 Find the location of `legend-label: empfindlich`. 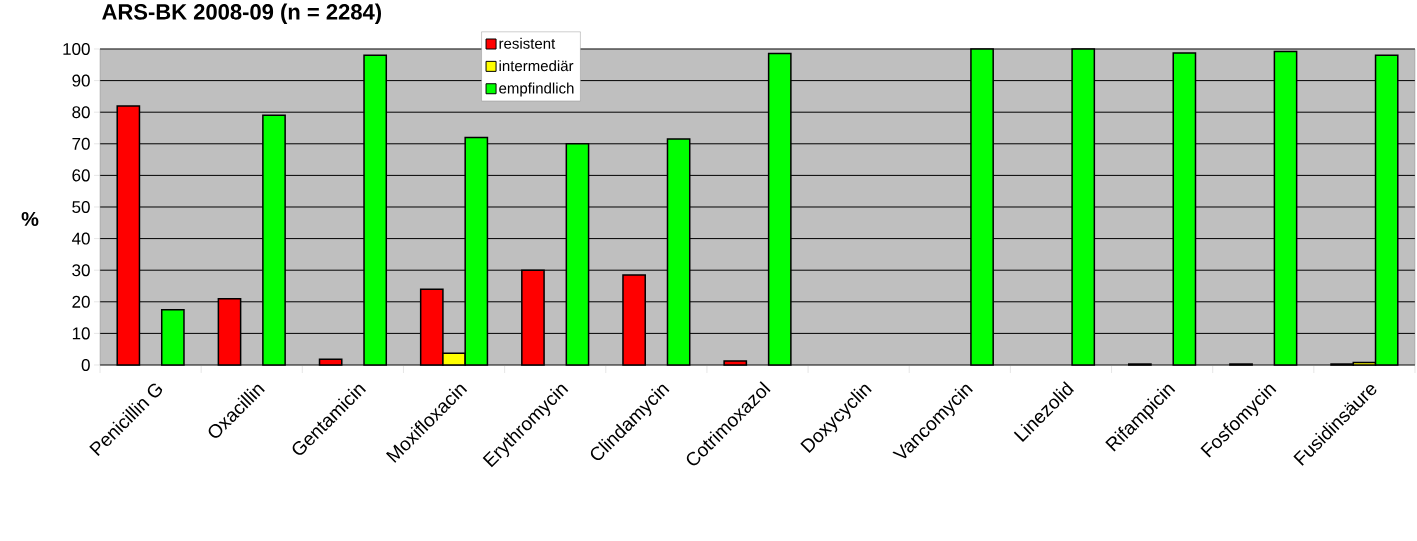

legend-label: empfindlich is located at coordinates (536, 89).